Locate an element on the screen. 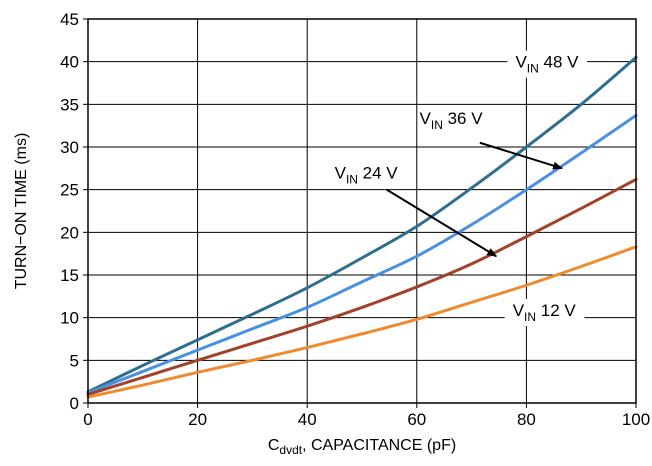 The width and height of the screenshot is (652, 466). y-tick-label: 45 is located at coordinates (69, 19).